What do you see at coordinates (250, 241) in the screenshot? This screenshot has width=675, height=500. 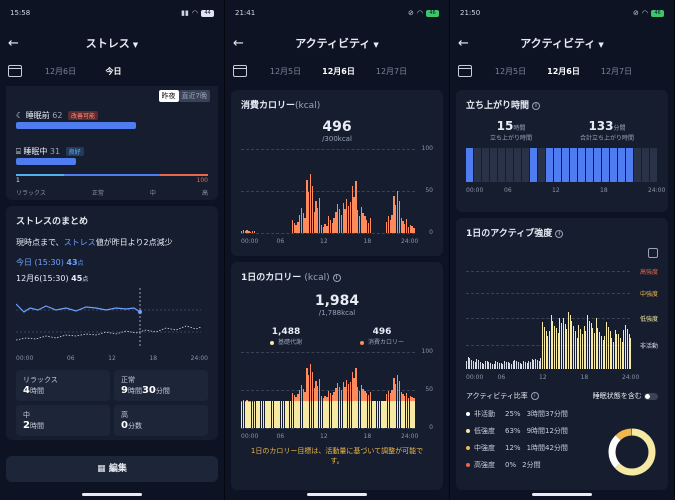 I see `x-tick: 00:00` at bounding box center [250, 241].